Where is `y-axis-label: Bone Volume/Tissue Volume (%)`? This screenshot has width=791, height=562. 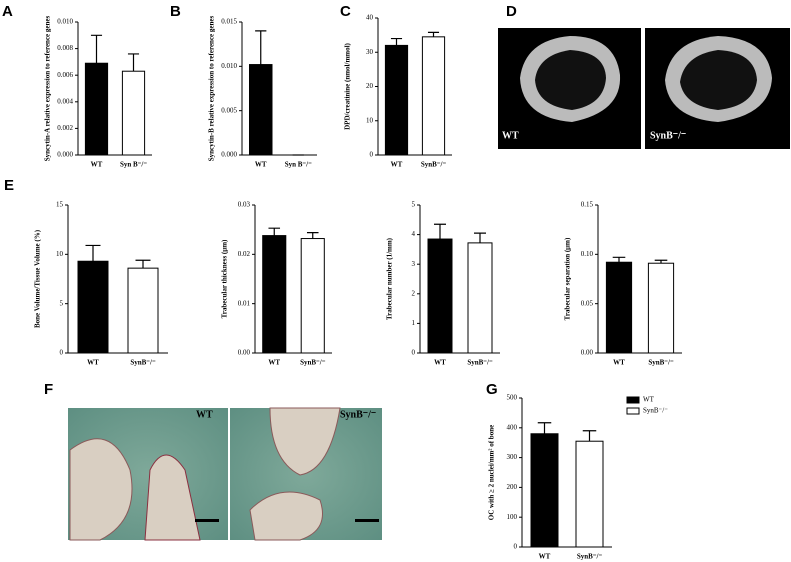 y-axis-label: Bone Volume/Tissue Volume (%) is located at coordinates (38, 278).